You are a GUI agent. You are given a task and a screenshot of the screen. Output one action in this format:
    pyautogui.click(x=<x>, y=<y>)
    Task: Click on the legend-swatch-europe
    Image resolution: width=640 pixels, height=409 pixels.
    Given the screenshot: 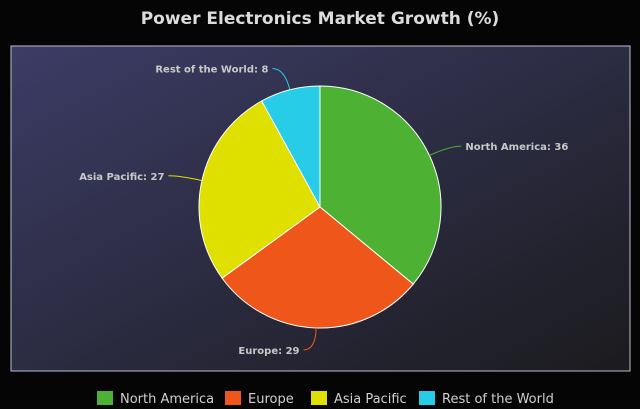 What is the action you would take?
    pyautogui.click(x=233, y=398)
    